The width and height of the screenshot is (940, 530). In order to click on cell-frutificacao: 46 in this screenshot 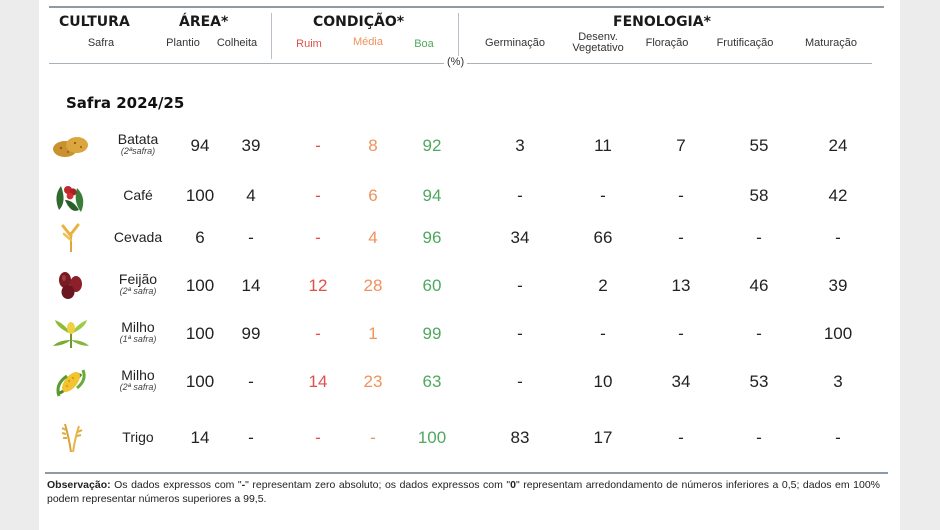, I will do `click(759, 285)`.